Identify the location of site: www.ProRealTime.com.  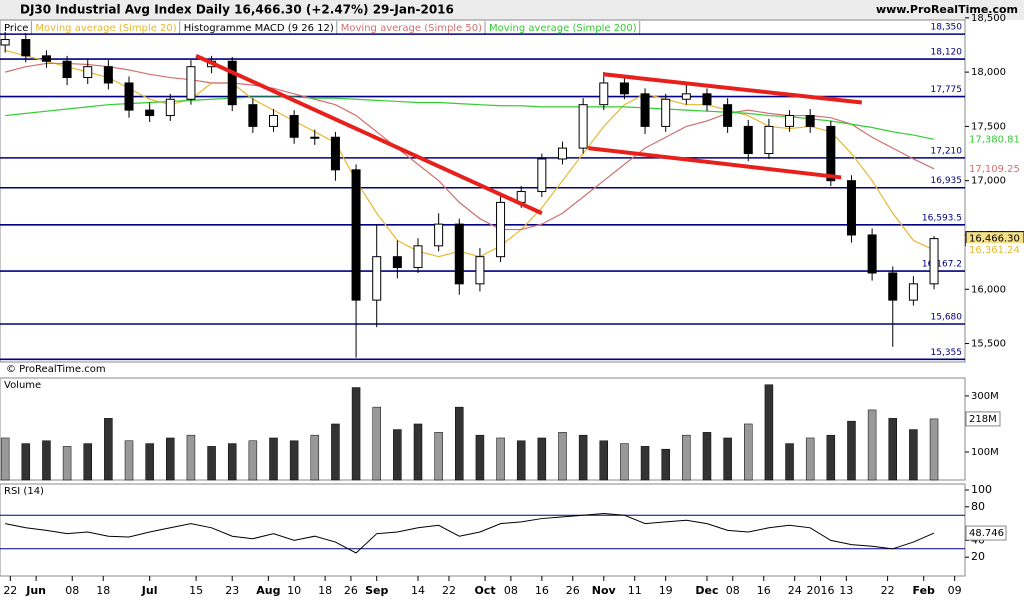
(947, 9).